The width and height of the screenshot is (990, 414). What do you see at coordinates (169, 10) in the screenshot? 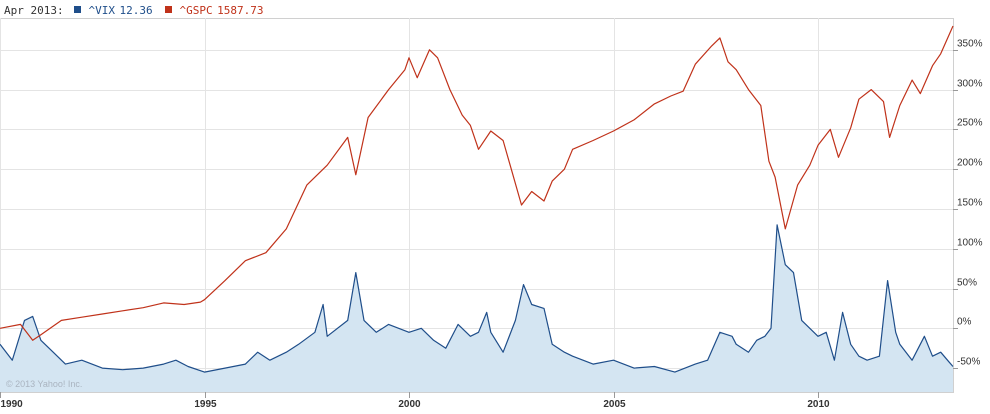
I see `gspc-swatch-icon` at bounding box center [169, 10].